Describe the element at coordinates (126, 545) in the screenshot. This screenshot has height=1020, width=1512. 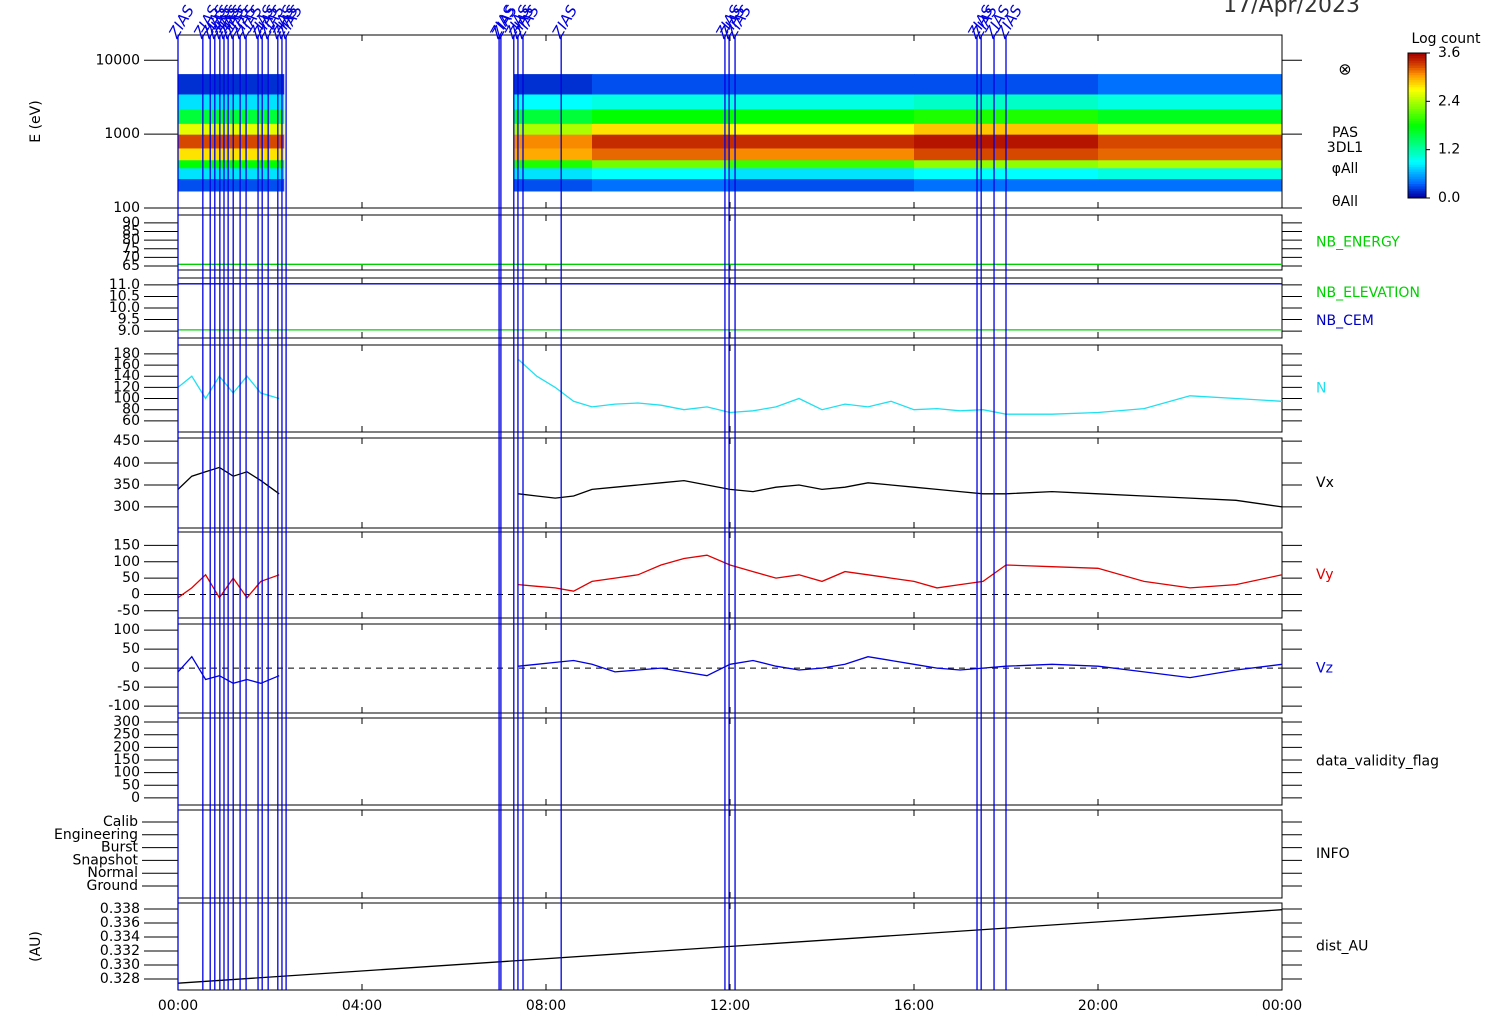
I see `y-tick-label: 150` at that location.